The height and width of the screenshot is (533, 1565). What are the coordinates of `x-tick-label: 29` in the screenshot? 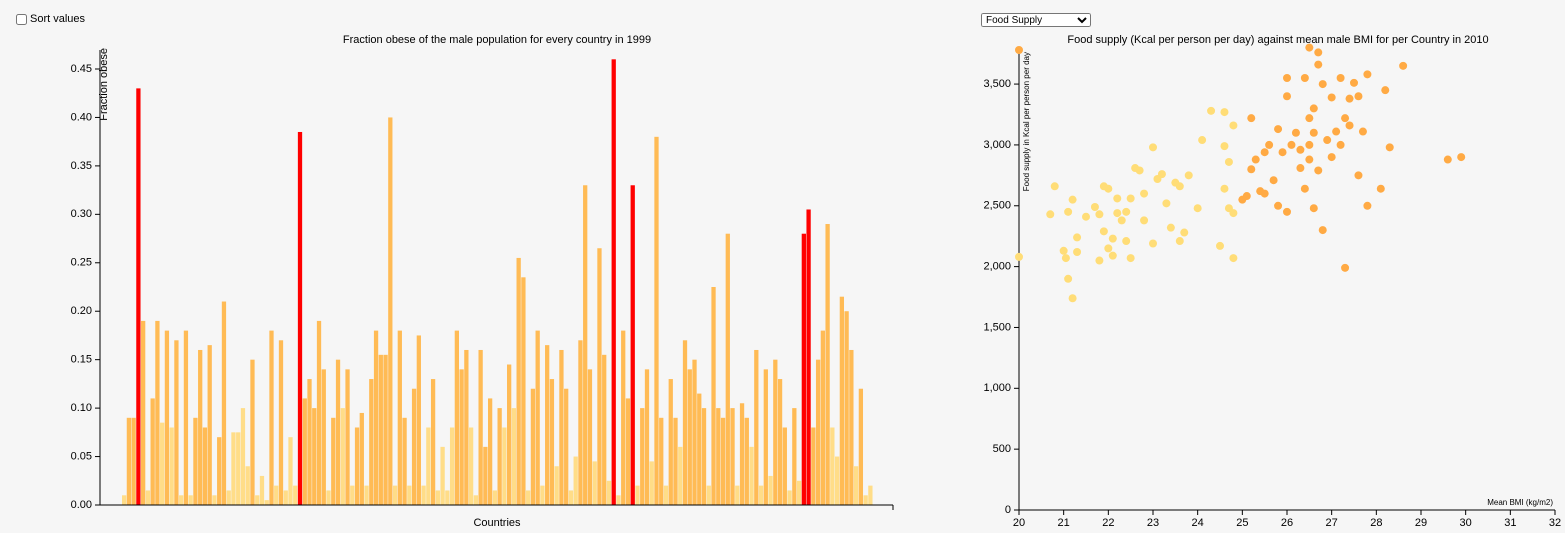 It's located at (1421, 523).